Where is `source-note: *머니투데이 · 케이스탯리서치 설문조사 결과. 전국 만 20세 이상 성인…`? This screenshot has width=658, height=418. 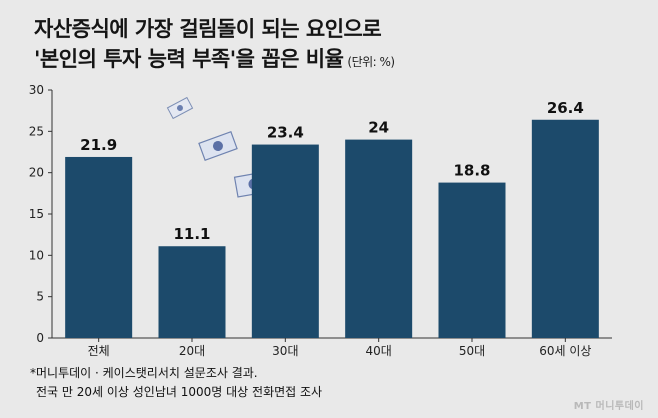
source-note: *머니투데이 · 케이스탯리서치 설문조사 결과. 전국 만 20세 이상 성인… is located at coordinates (176, 383).